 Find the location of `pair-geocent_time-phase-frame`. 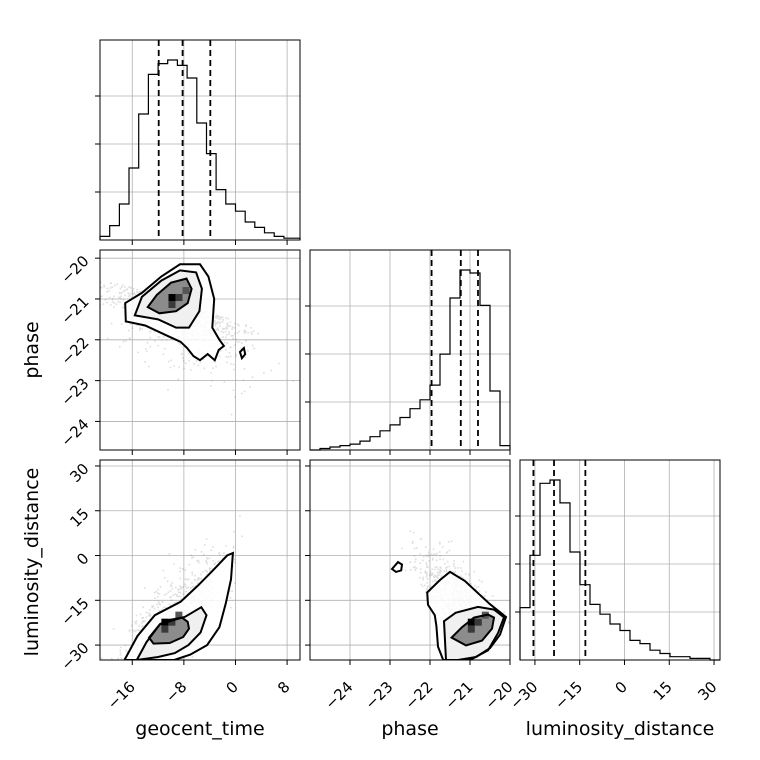

pair-geocent_time-phase-frame is located at coordinates (200, 350).